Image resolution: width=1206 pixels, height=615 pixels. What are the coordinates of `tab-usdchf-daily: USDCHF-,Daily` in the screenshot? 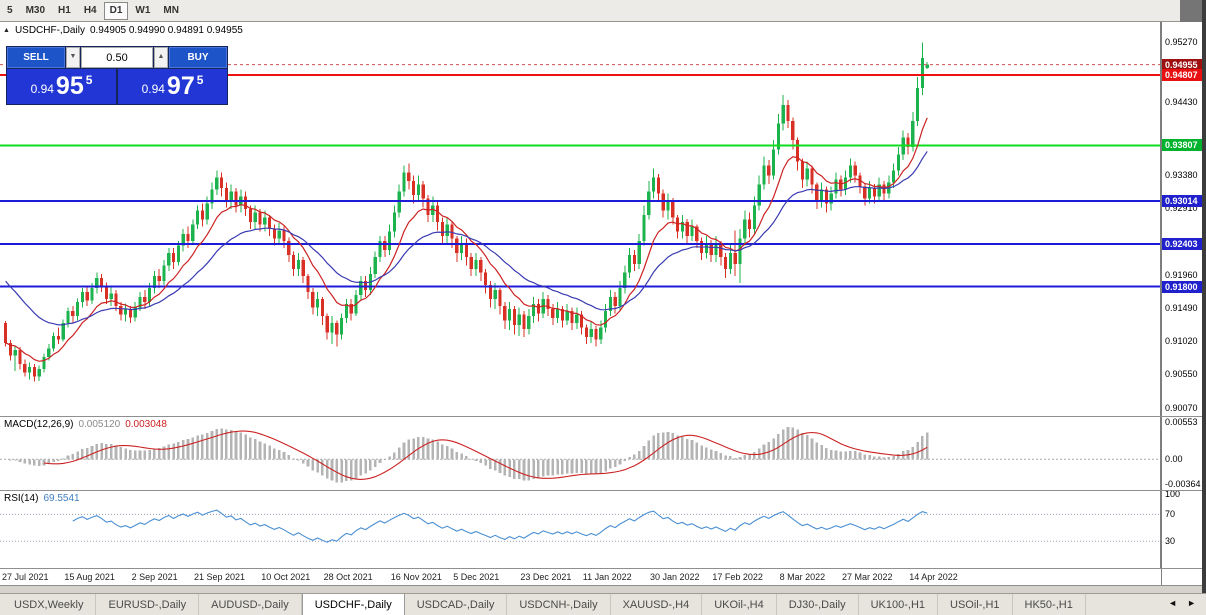 It's located at (353, 604).